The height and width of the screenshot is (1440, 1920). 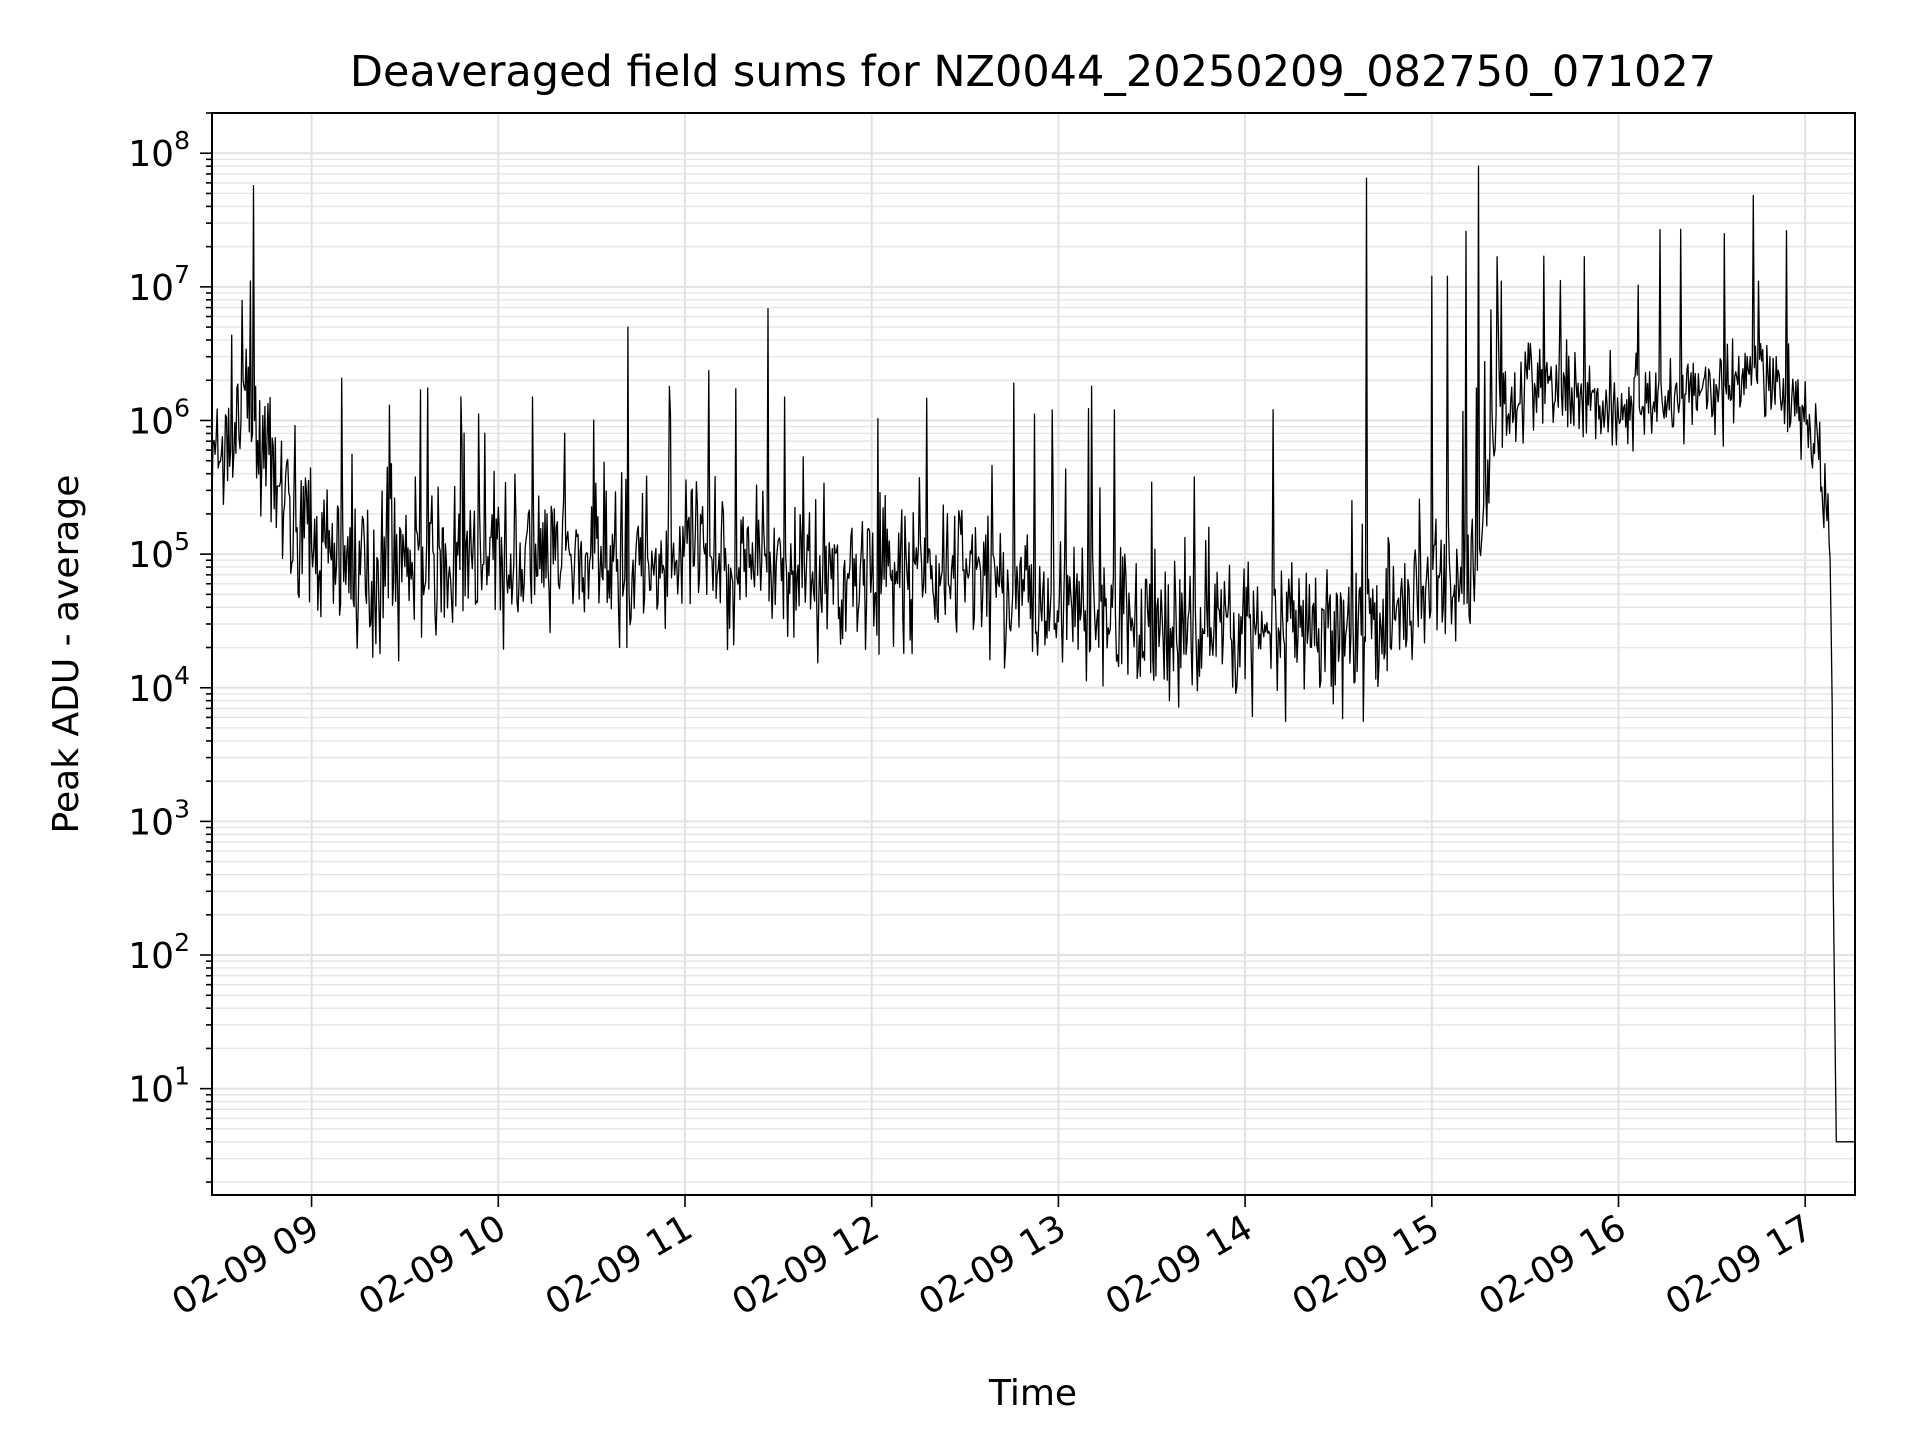 I want to click on y-tick-exponent: 2, so click(x=182, y=942).